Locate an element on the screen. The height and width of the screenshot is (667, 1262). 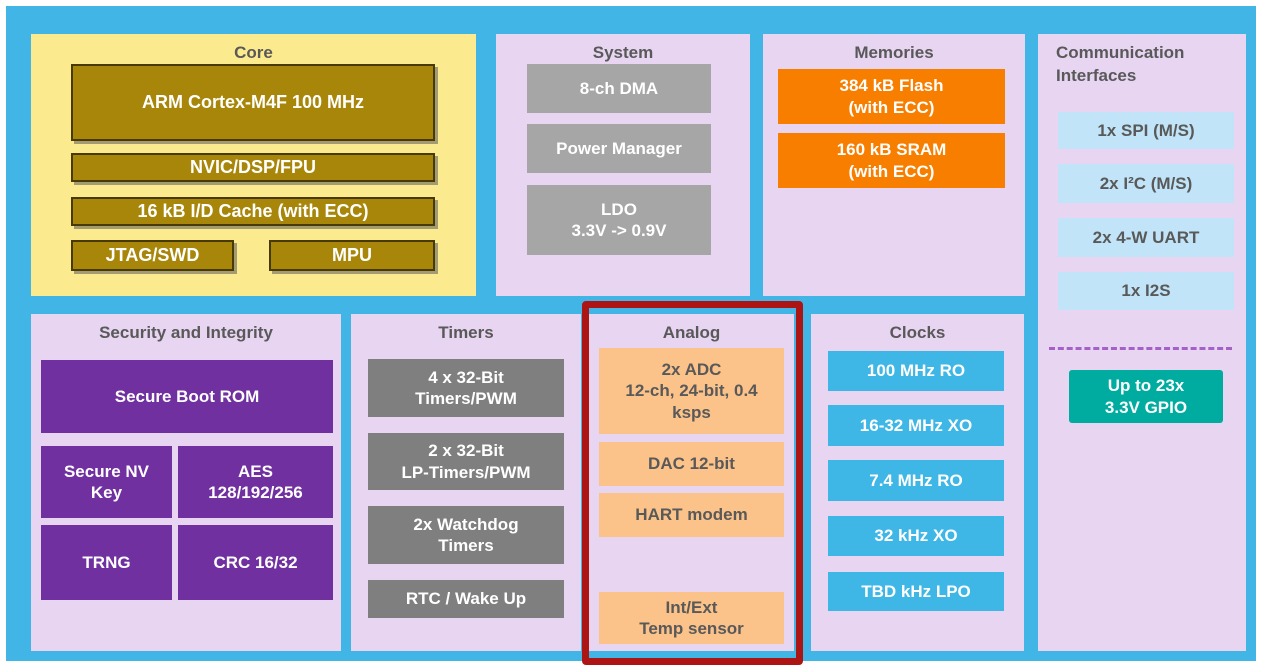
block-100mhz-ro: 100 MHz RO is located at coordinates (916, 371).